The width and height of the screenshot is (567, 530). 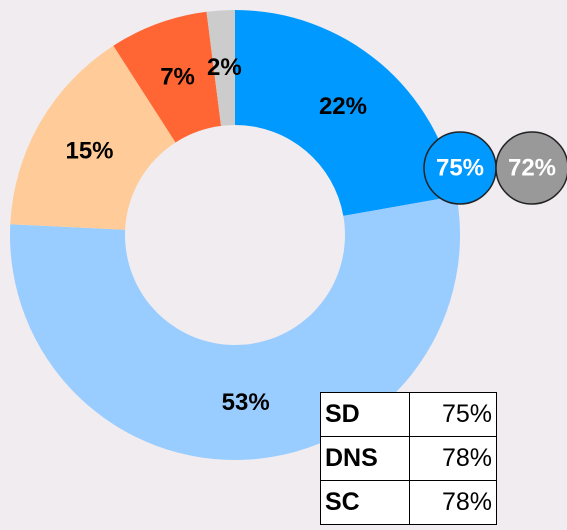 I want to click on slice-label: 15%, so click(x=89, y=151).